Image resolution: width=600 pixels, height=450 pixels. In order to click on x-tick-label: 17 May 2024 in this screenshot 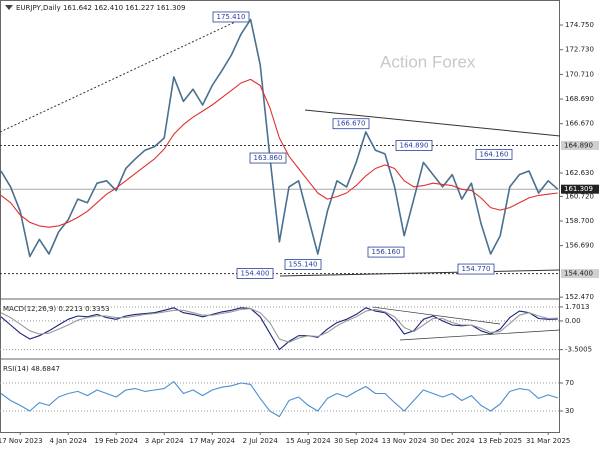, I will do `click(212, 441)`.